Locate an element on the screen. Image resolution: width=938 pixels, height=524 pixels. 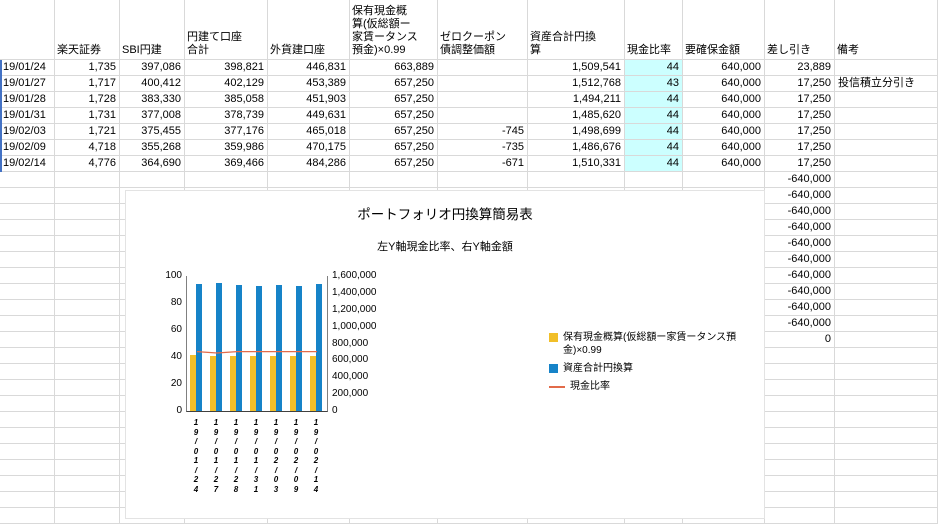
cell-r5-c3: 375,455 is located at coordinates (152, 132).